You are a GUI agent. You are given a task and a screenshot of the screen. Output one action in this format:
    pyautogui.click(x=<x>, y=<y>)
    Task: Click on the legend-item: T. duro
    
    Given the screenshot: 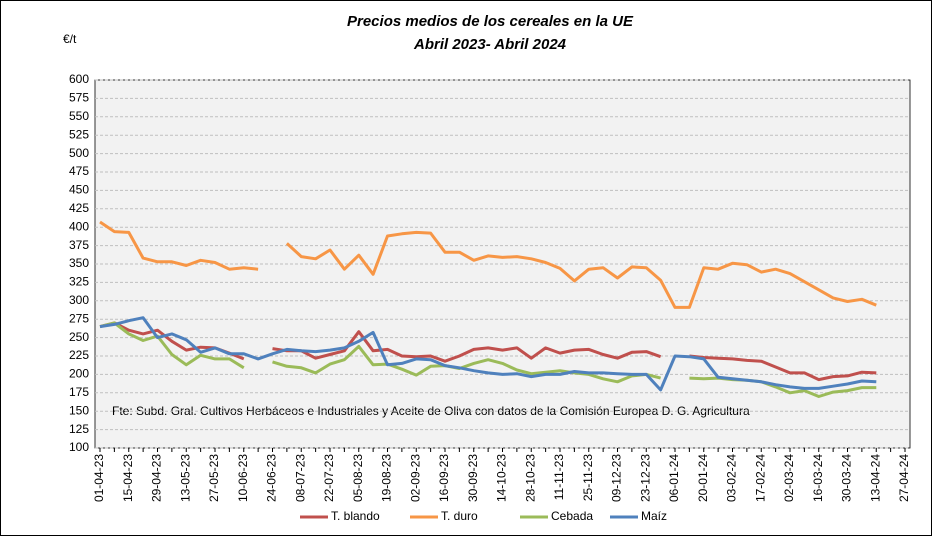 What is the action you would take?
    pyautogui.click(x=444, y=516)
    